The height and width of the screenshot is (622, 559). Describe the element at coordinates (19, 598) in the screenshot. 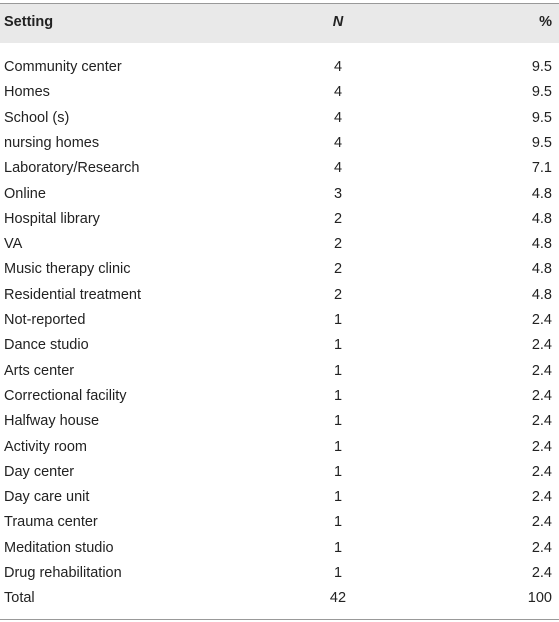

I see `setting-cell: Total` at that location.